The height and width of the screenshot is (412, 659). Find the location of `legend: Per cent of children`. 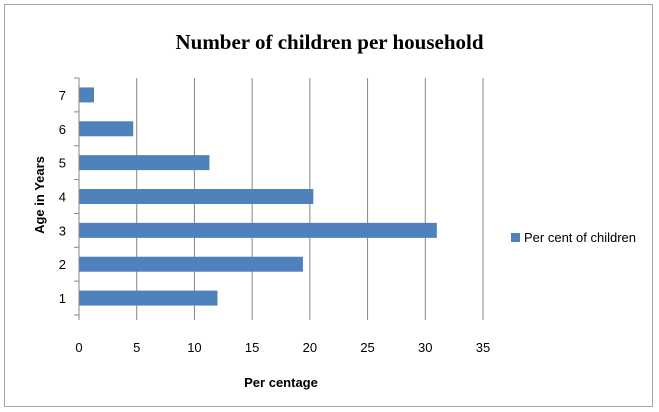

legend: Per cent of children is located at coordinates (573, 237).